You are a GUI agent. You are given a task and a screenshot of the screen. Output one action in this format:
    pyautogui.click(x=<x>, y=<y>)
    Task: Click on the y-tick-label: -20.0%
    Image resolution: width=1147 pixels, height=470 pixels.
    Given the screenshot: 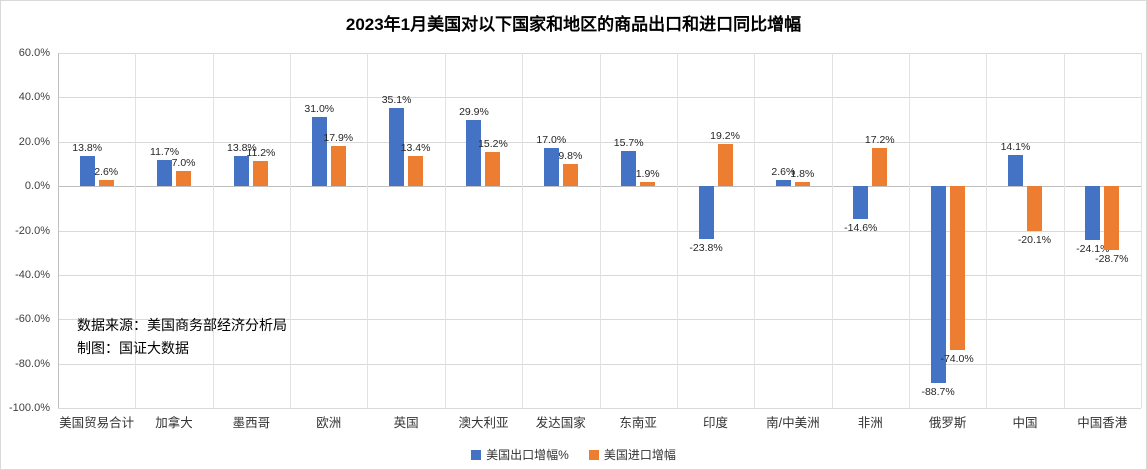 What is the action you would take?
    pyautogui.click(x=32, y=230)
    